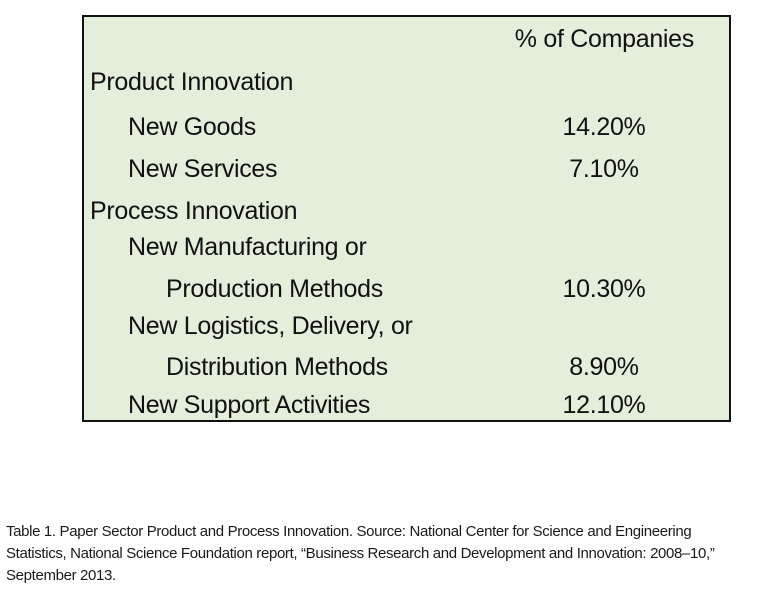  I want to click on row-label-new-services: New Services, so click(203, 169).